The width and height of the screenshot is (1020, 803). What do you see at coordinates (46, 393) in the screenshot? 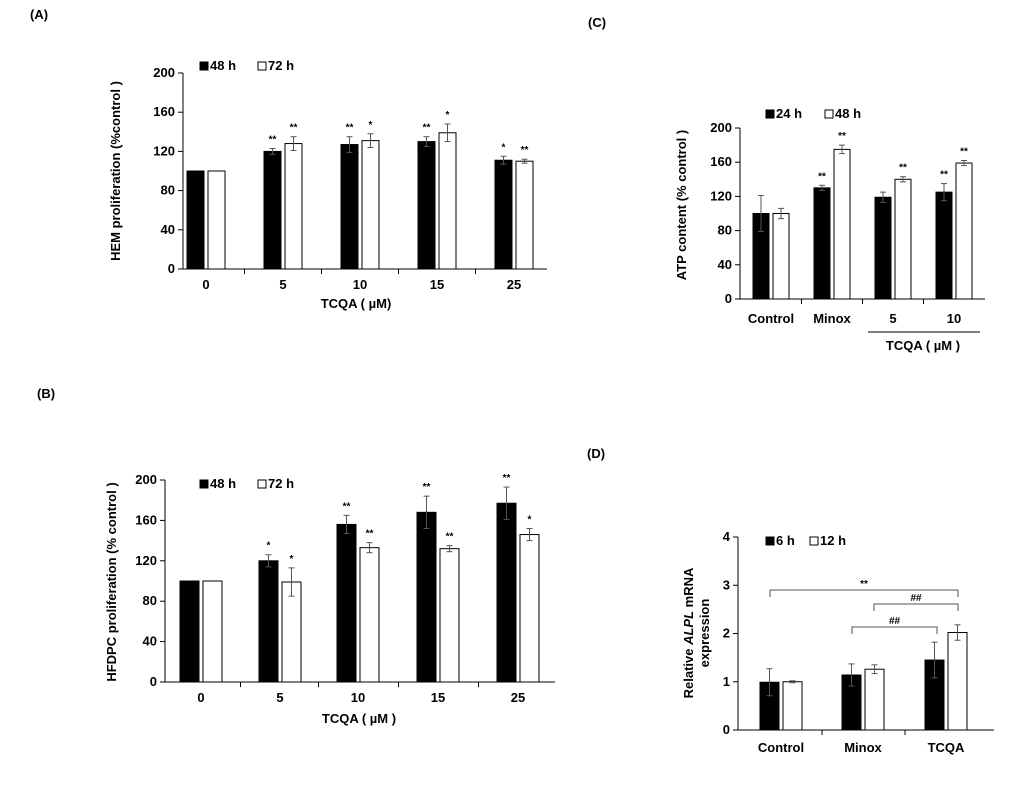
I see `panel-label: (B)` at bounding box center [46, 393].